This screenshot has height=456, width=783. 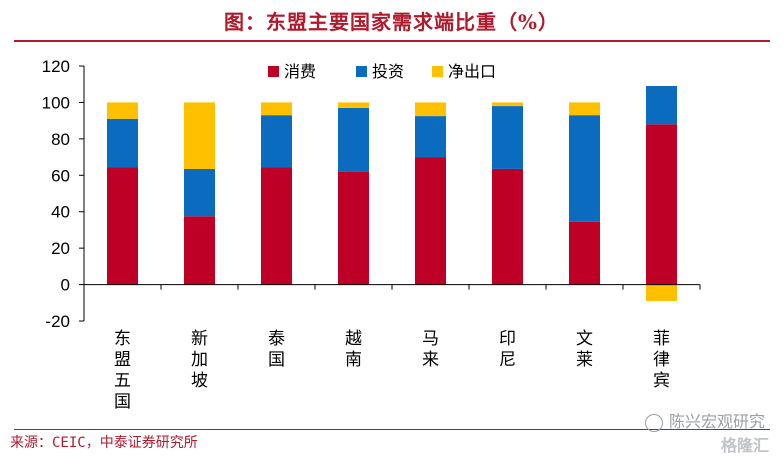 I want to click on legend-label: 投资, so click(x=388, y=71).